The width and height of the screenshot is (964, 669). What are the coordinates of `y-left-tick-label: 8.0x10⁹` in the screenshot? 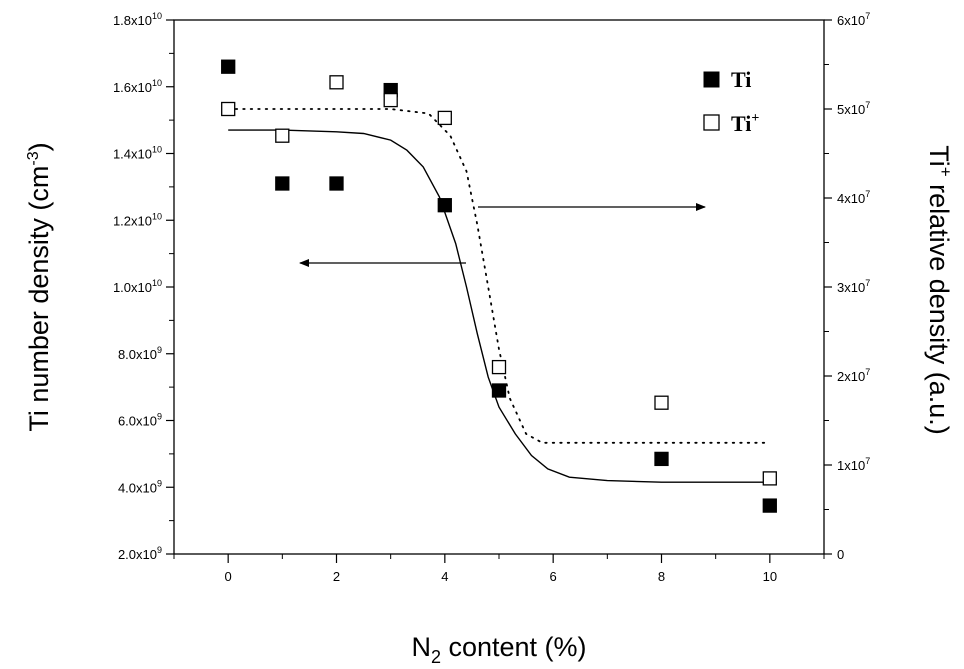 It's located at (140, 353).